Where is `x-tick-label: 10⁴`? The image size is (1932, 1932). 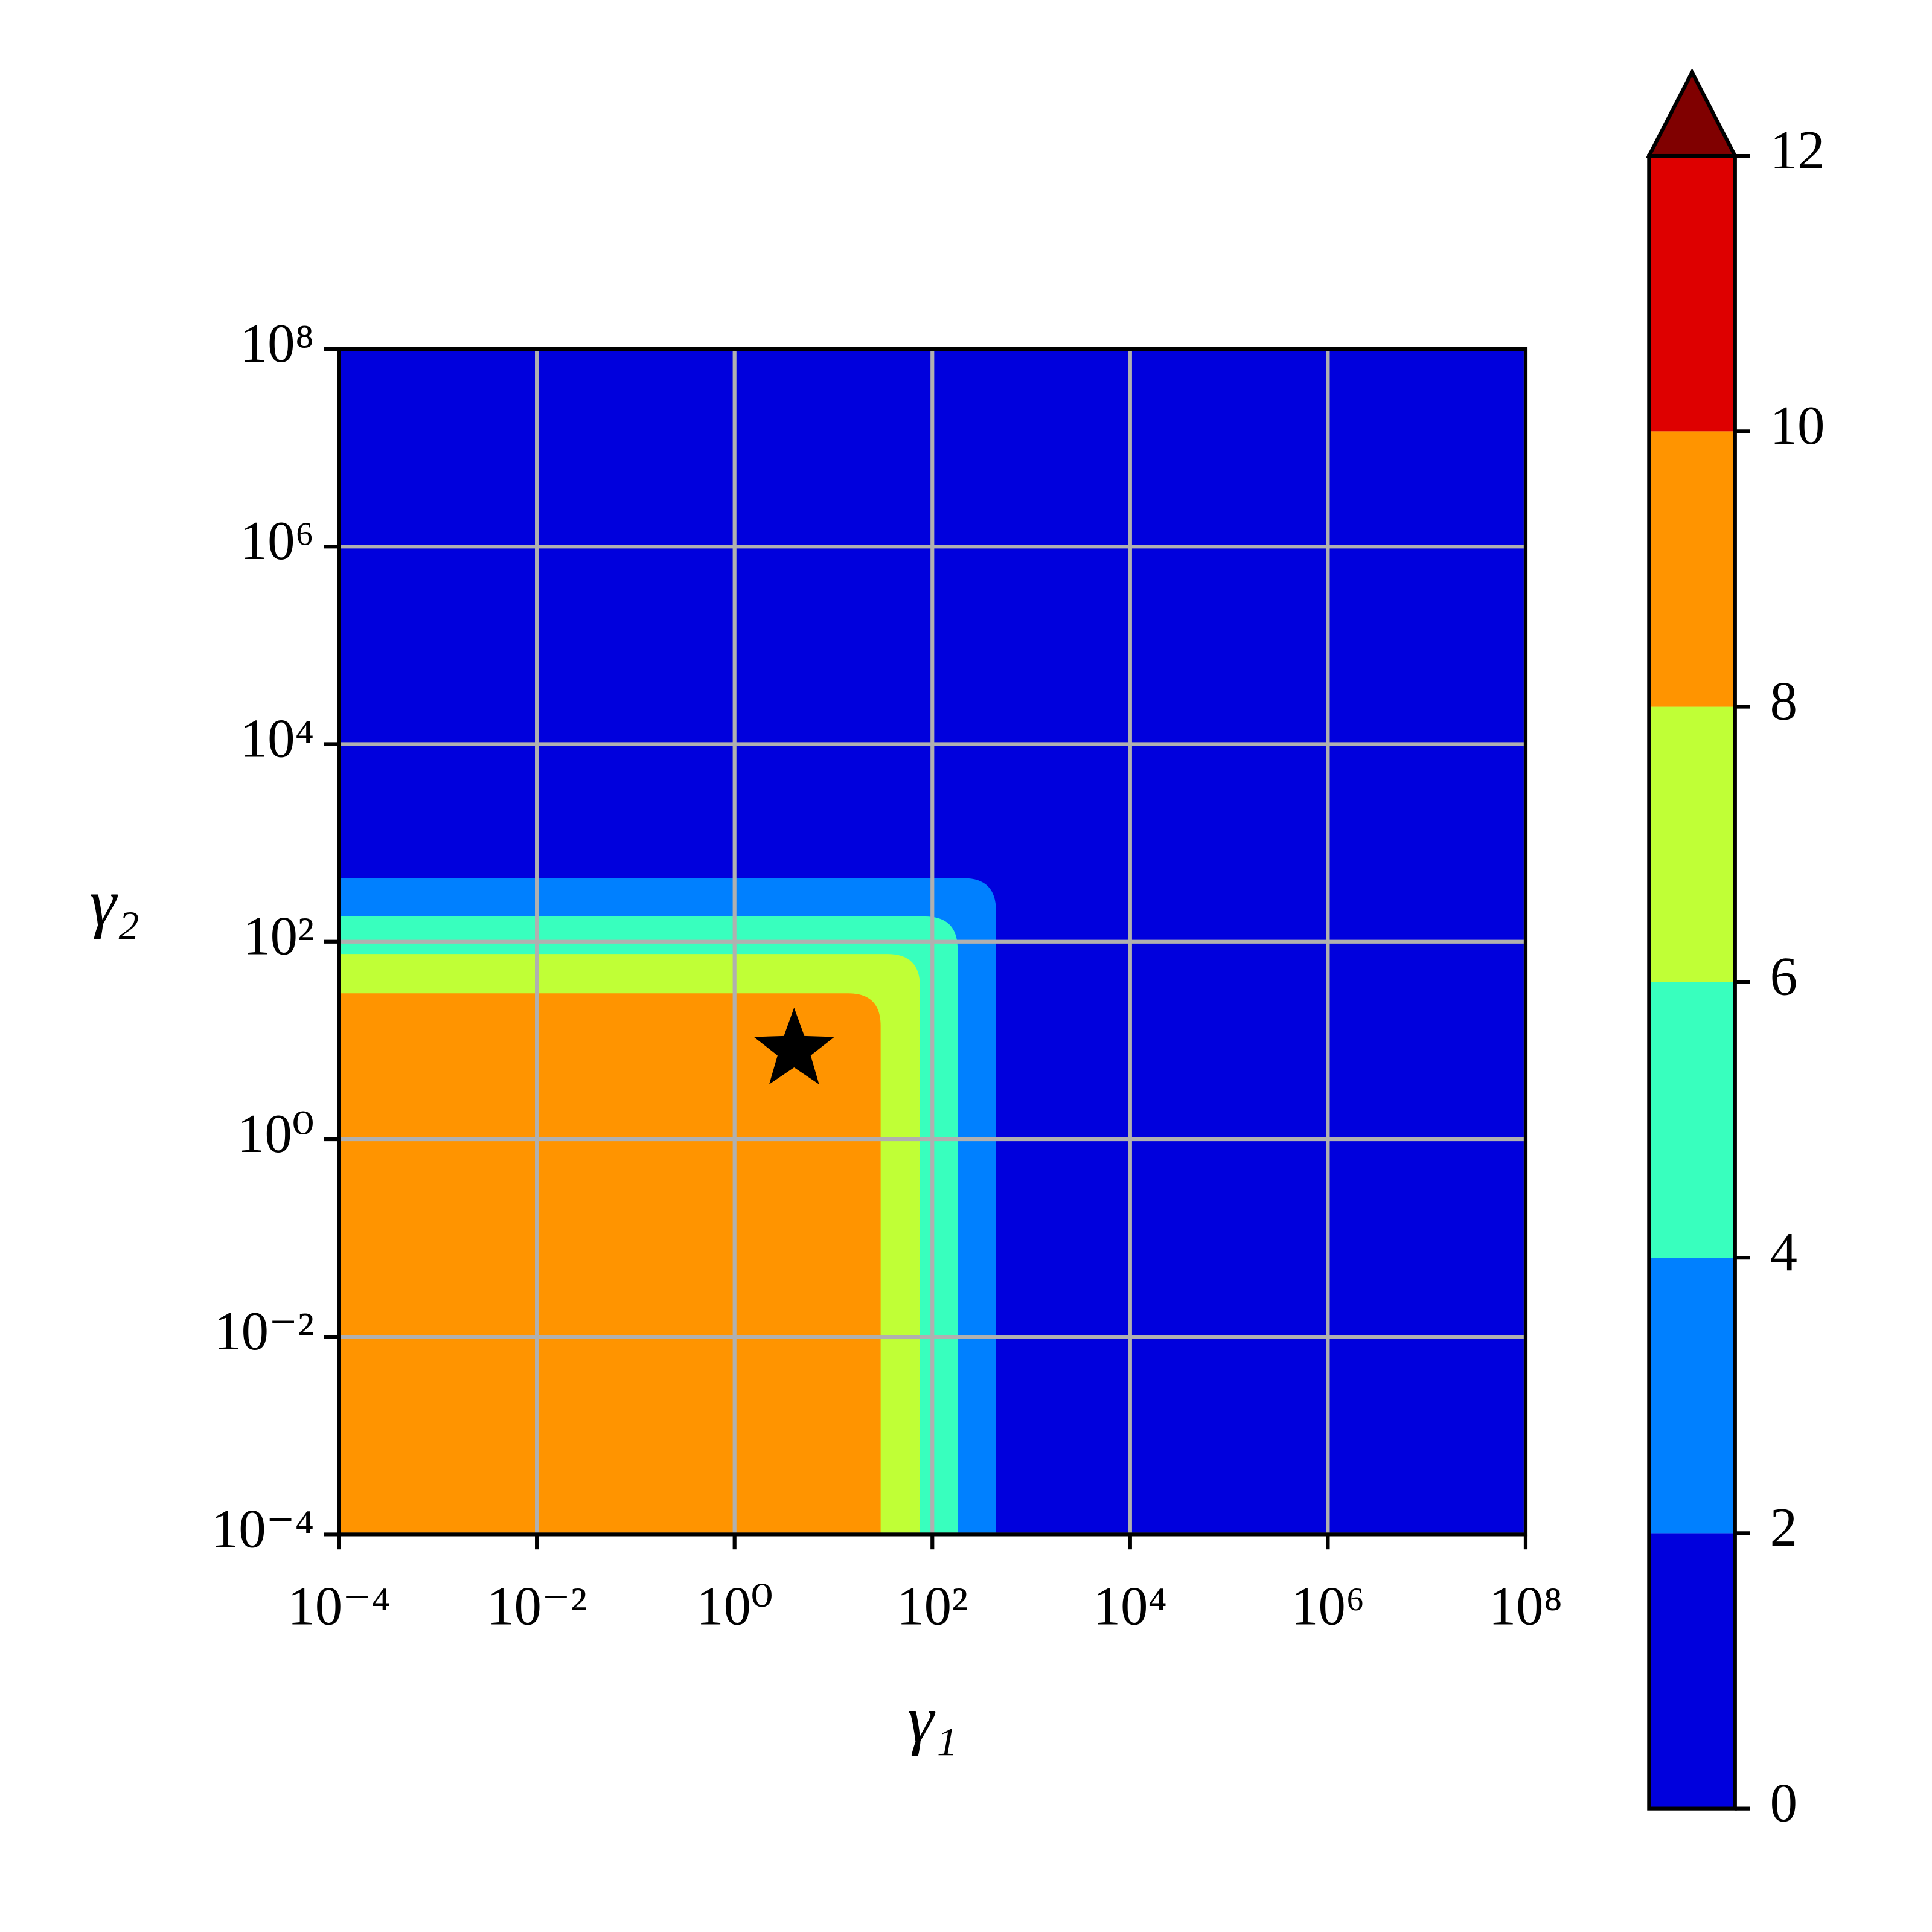
x-tick-label: 10⁴ is located at coordinates (1131, 1606).